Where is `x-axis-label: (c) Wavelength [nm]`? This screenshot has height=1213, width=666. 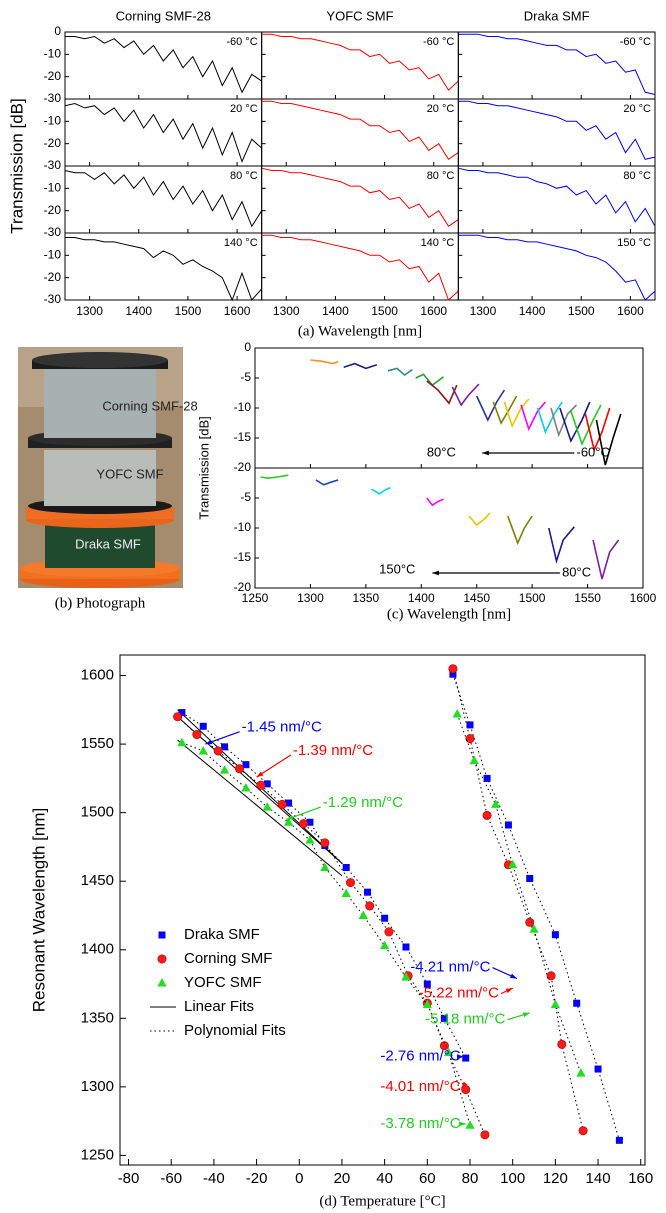 x-axis-label: (c) Wavelength [nm] is located at coordinates (449, 614).